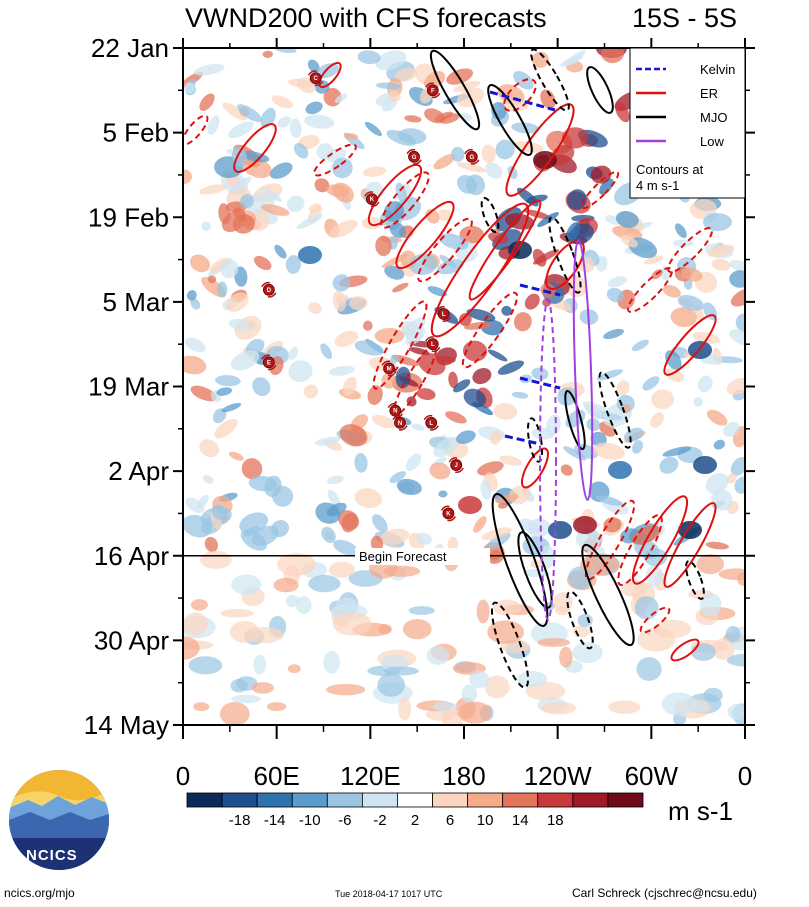 The height and width of the screenshot is (907, 809). I want to click on footer-right: Carl Schreck (cjschrec@ncsu.edu), so click(664, 893).